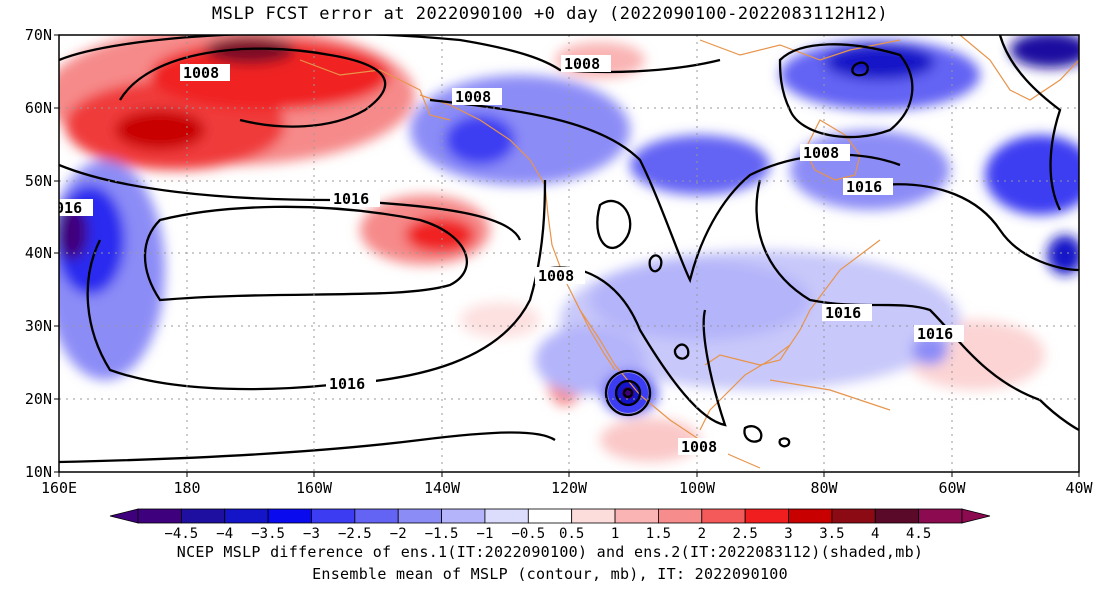  Describe the element at coordinates (567, 488) in the screenshot. I see `longitude-labels: 160E 180 160W 140W 120W 100W 80W 60W 40W` at that location.